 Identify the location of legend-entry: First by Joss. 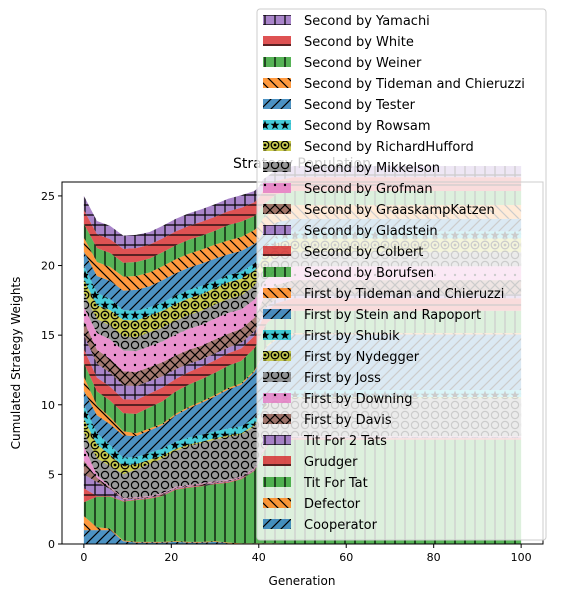
(322, 378).